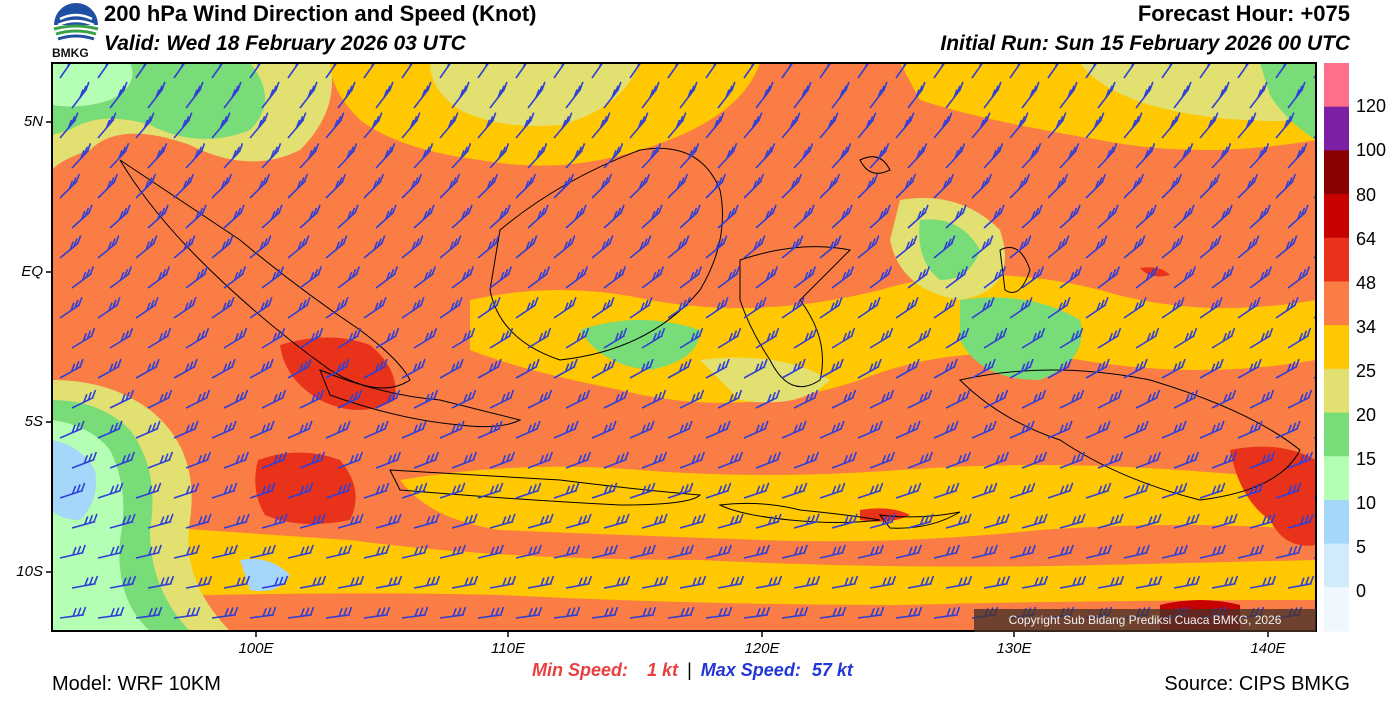 The height and width of the screenshot is (709, 1400). I want to click on min-speed-label: Min Speed:, so click(580, 670).